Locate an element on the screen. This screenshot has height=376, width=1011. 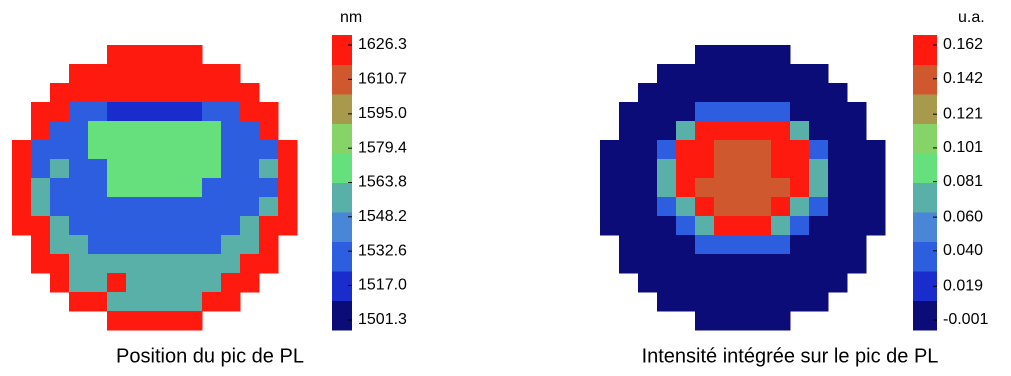
colorbar-tick-label: 1532.6 is located at coordinates (382, 250).